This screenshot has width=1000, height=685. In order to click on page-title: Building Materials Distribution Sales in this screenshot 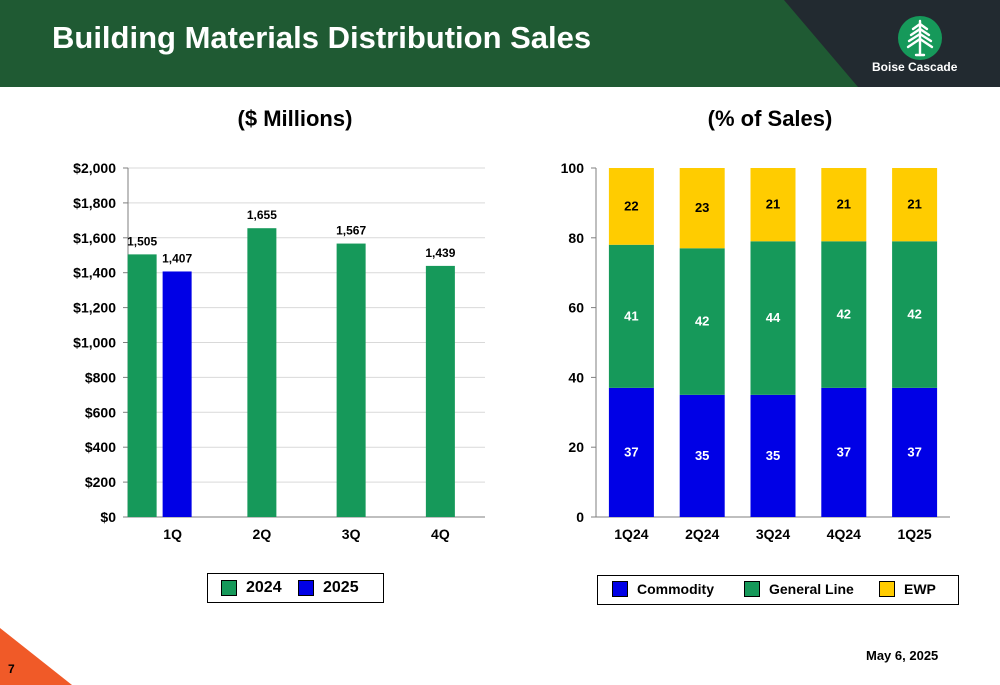, I will do `click(322, 37)`.